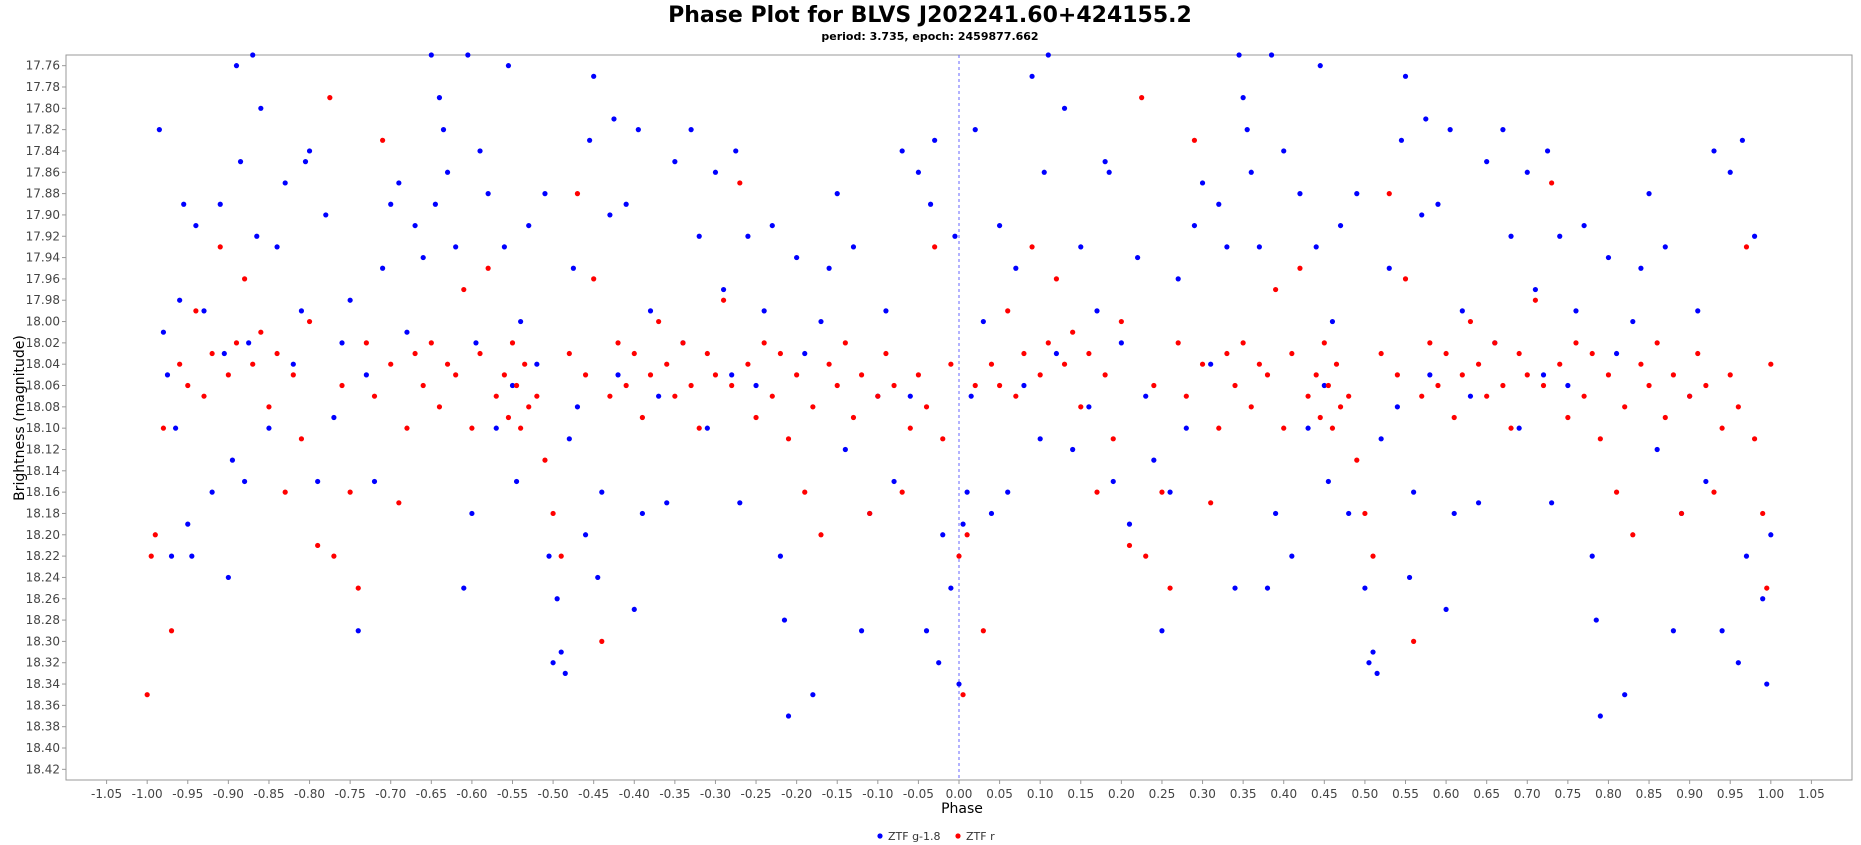  Describe the element at coordinates (715, 794) in the screenshot. I see `x-tick-label: -0.30` at that location.